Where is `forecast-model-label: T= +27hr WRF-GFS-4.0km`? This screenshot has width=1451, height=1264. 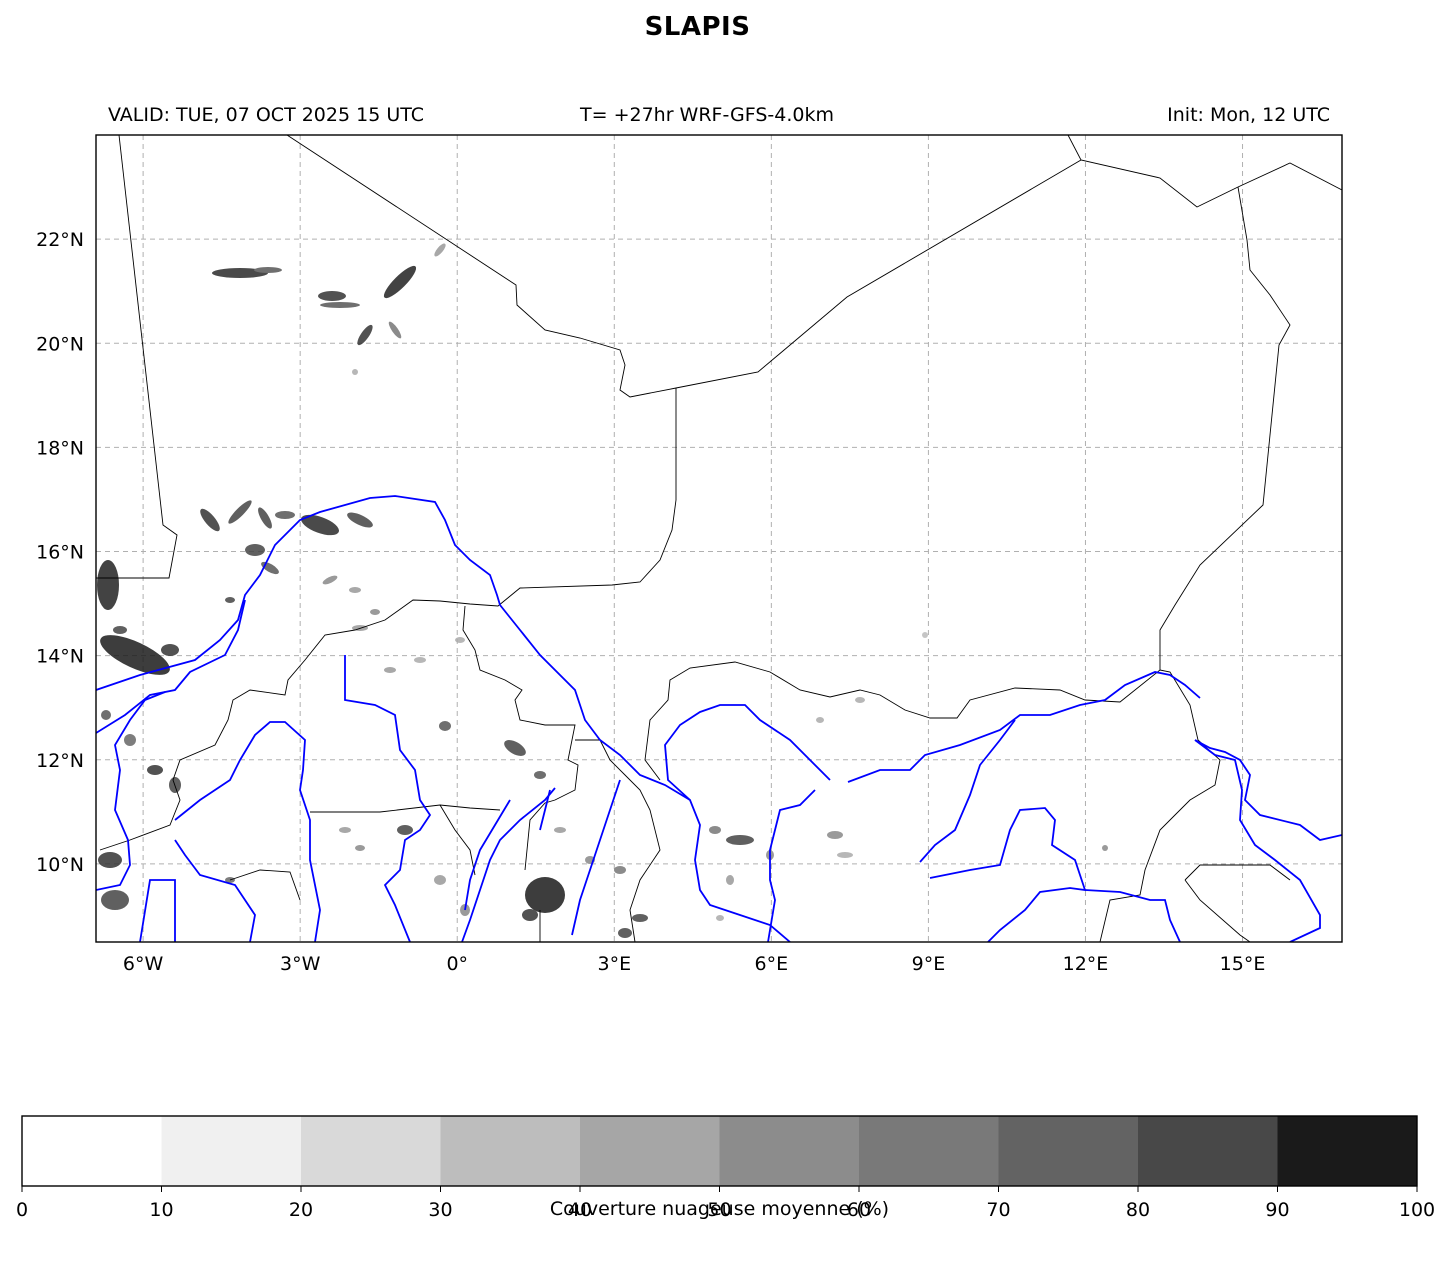 forecast-model-label: T= +27hr WRF-GFS-4.0km is located at coordinates (707, 115).